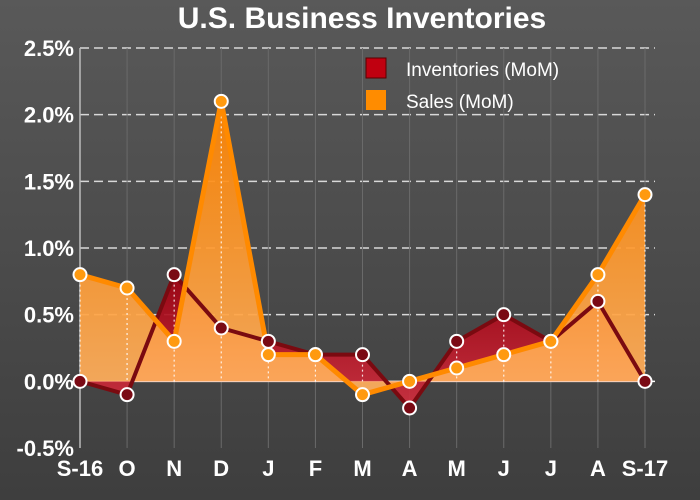  Describe the element at coordinates (45, 448) in the screenshot. I see `y-tick-label: -0.5%` at that location.